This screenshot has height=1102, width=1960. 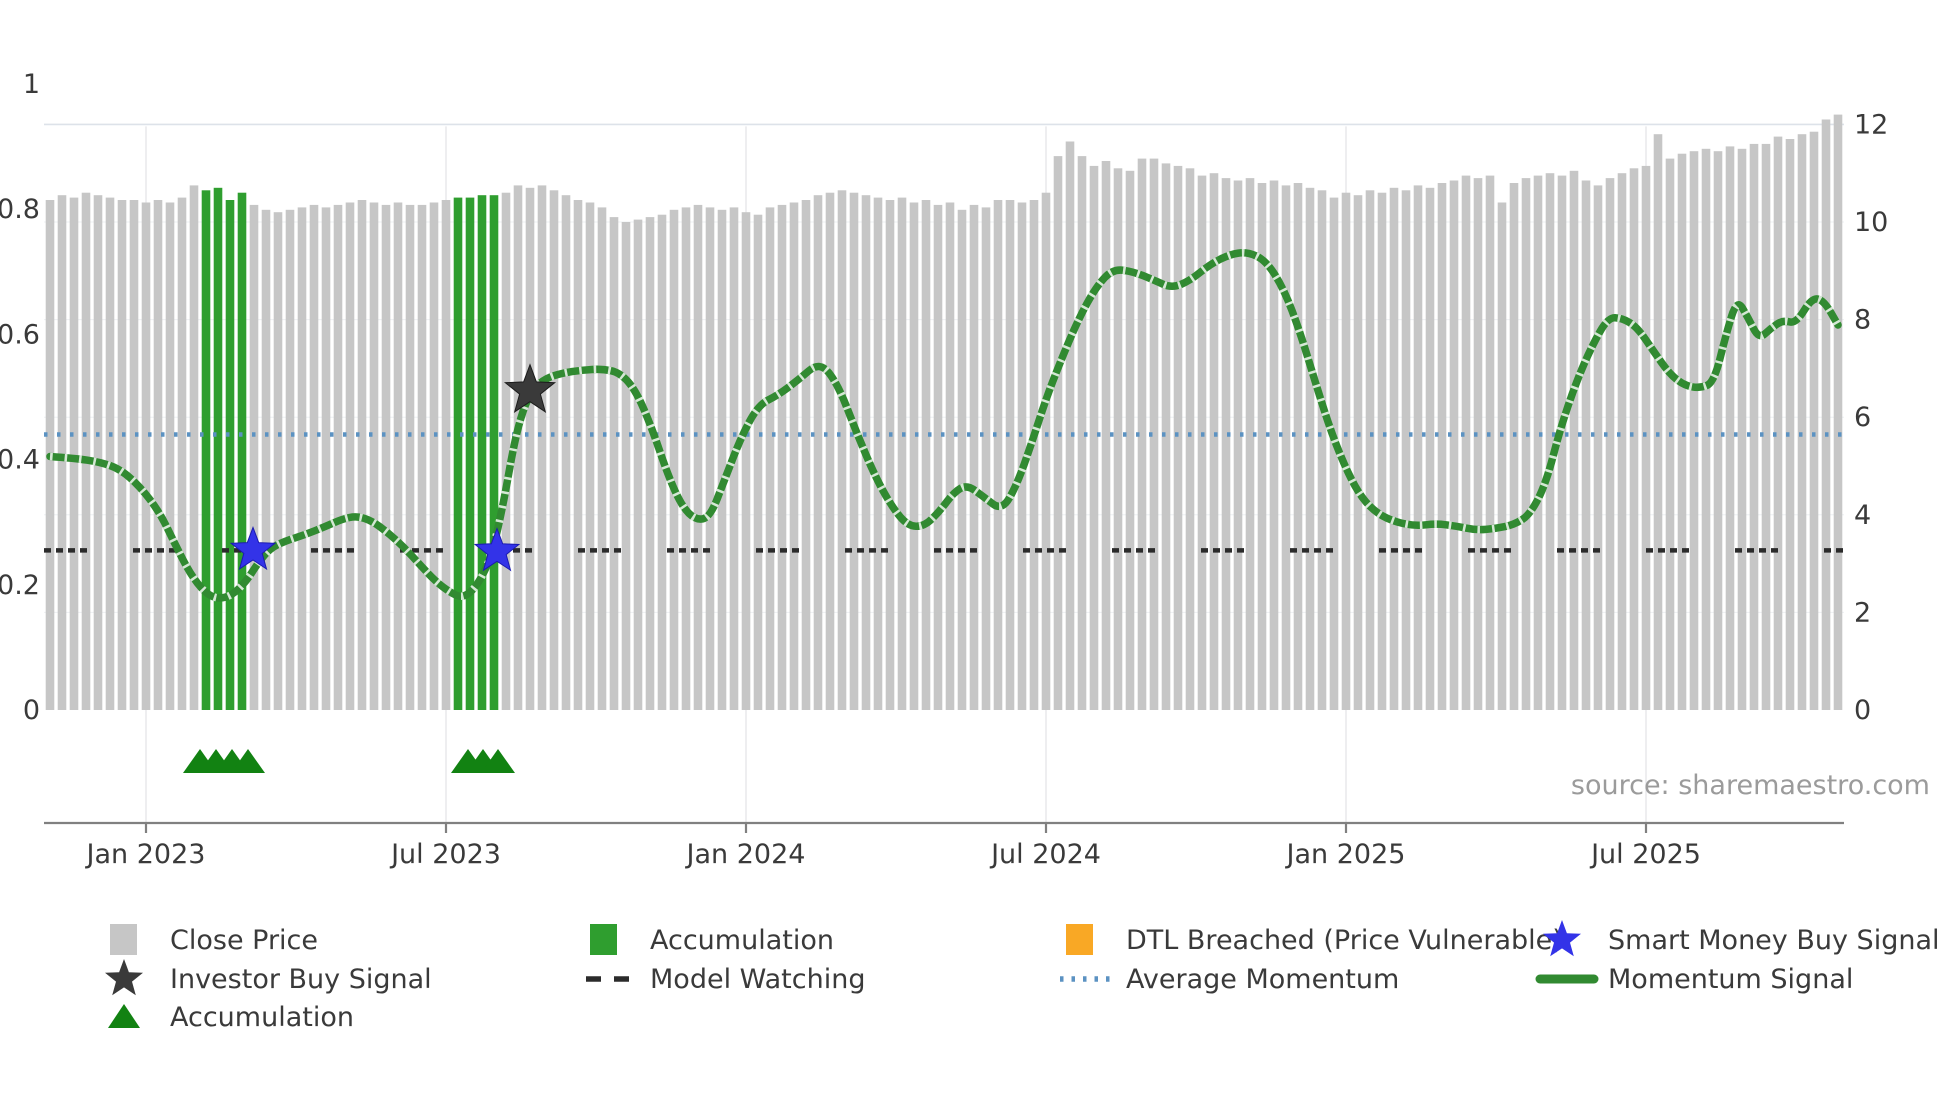 I want to click on legend-label: Model Watching, so click(x=757, y=979).